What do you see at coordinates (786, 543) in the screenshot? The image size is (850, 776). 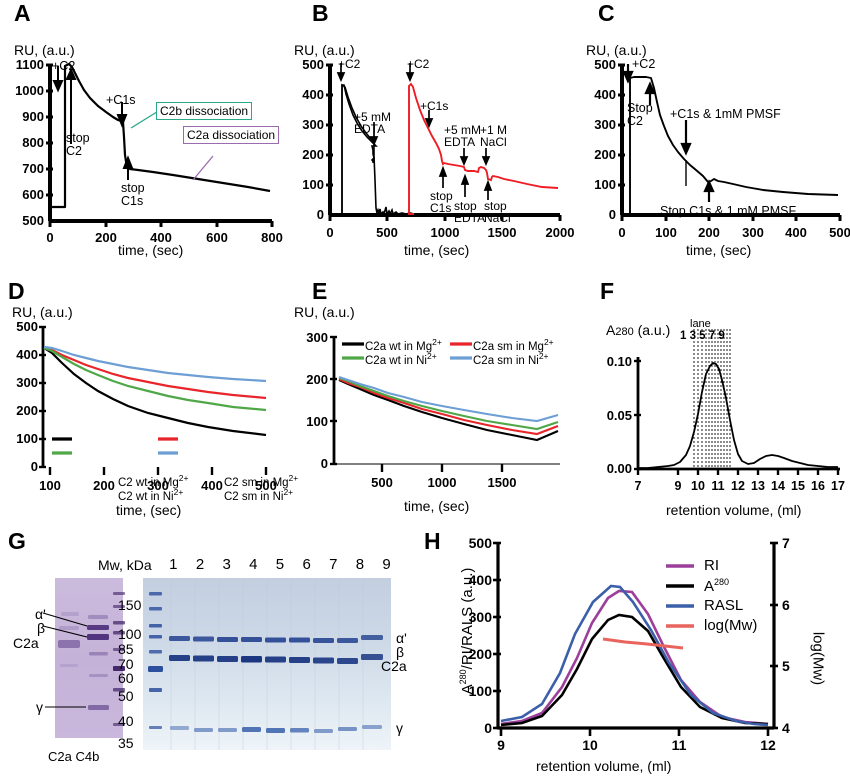 I see `svg-text: 7` at bounding box center [786, 543].